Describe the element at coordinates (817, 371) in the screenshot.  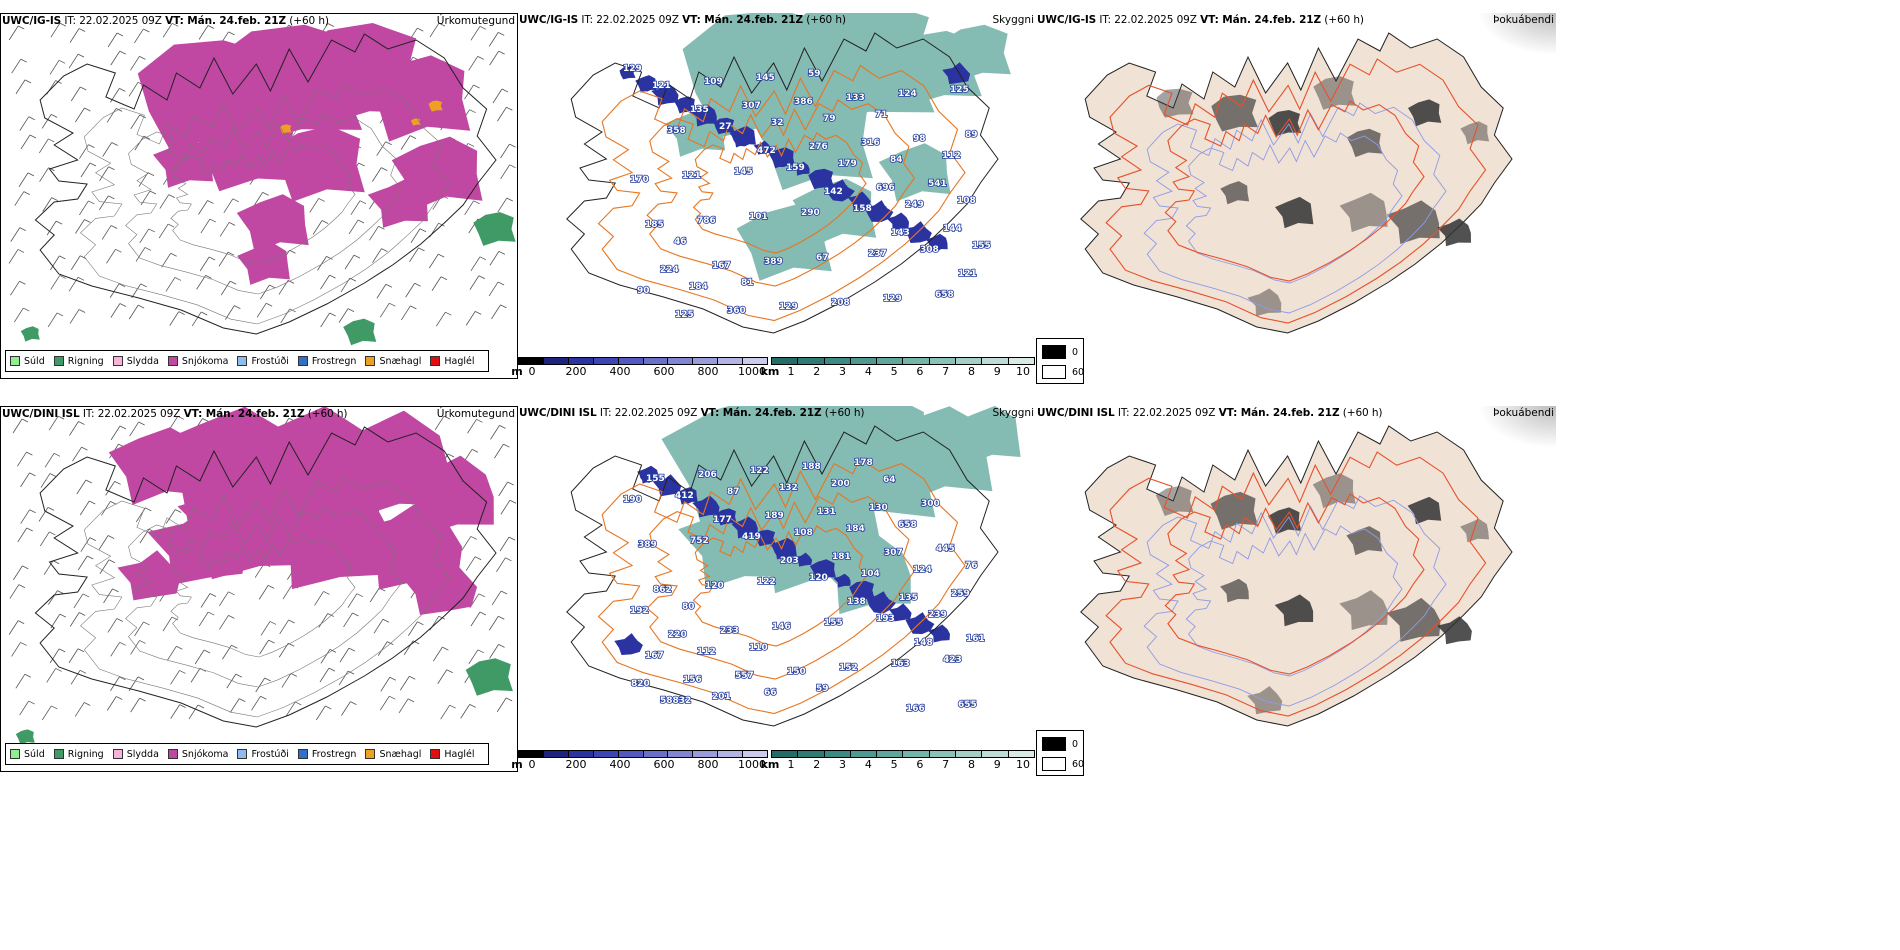
I see `colorbar-tick-label: 2` at that location.